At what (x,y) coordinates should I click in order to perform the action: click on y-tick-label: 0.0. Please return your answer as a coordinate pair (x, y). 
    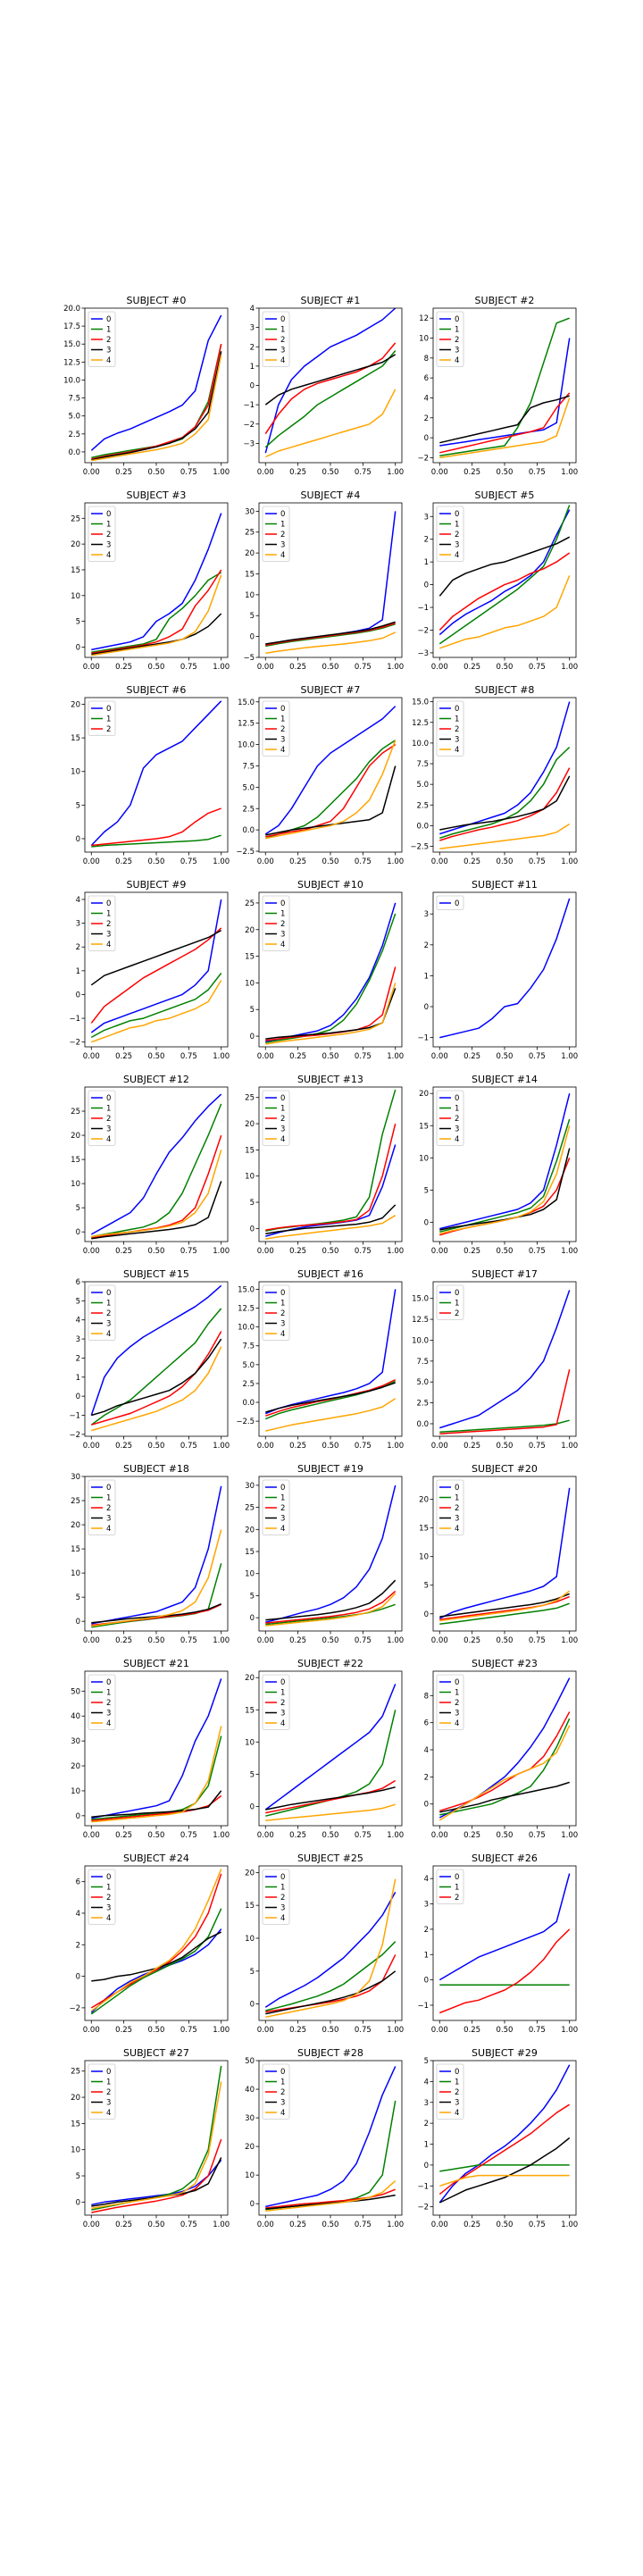
    Looking at the image, I should click on (74, 453).